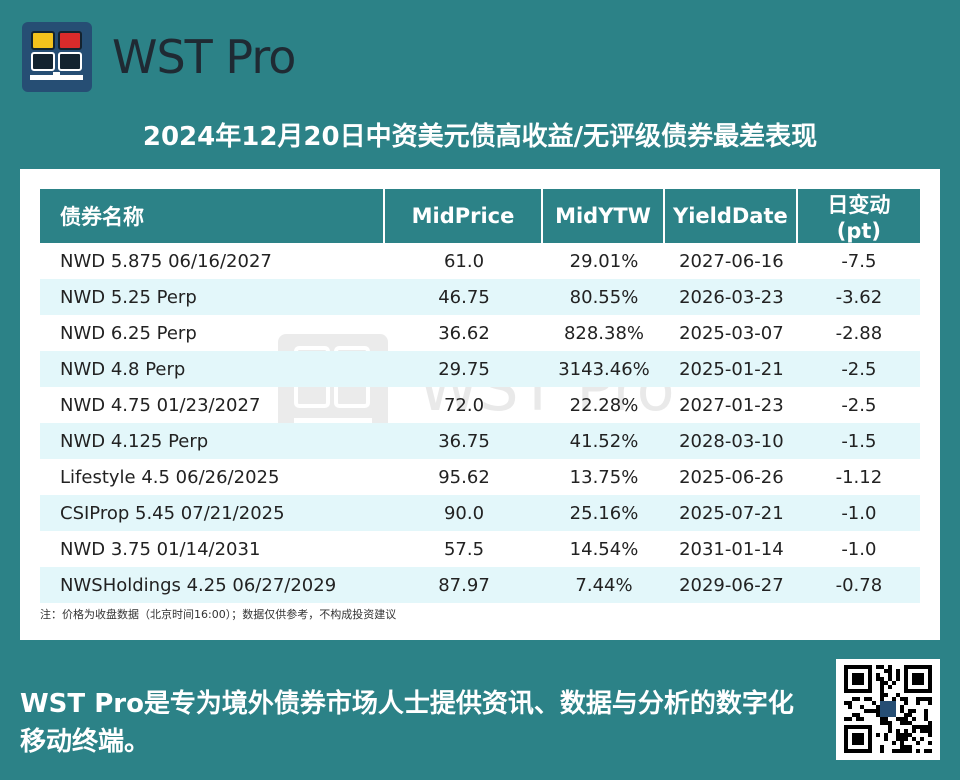 This screenshot has height=780, width=960. What do you see at coordinates (858, 441) in the screenshot?
I see `daily-change-cell: -1.5` at bounding box center [858, 441].